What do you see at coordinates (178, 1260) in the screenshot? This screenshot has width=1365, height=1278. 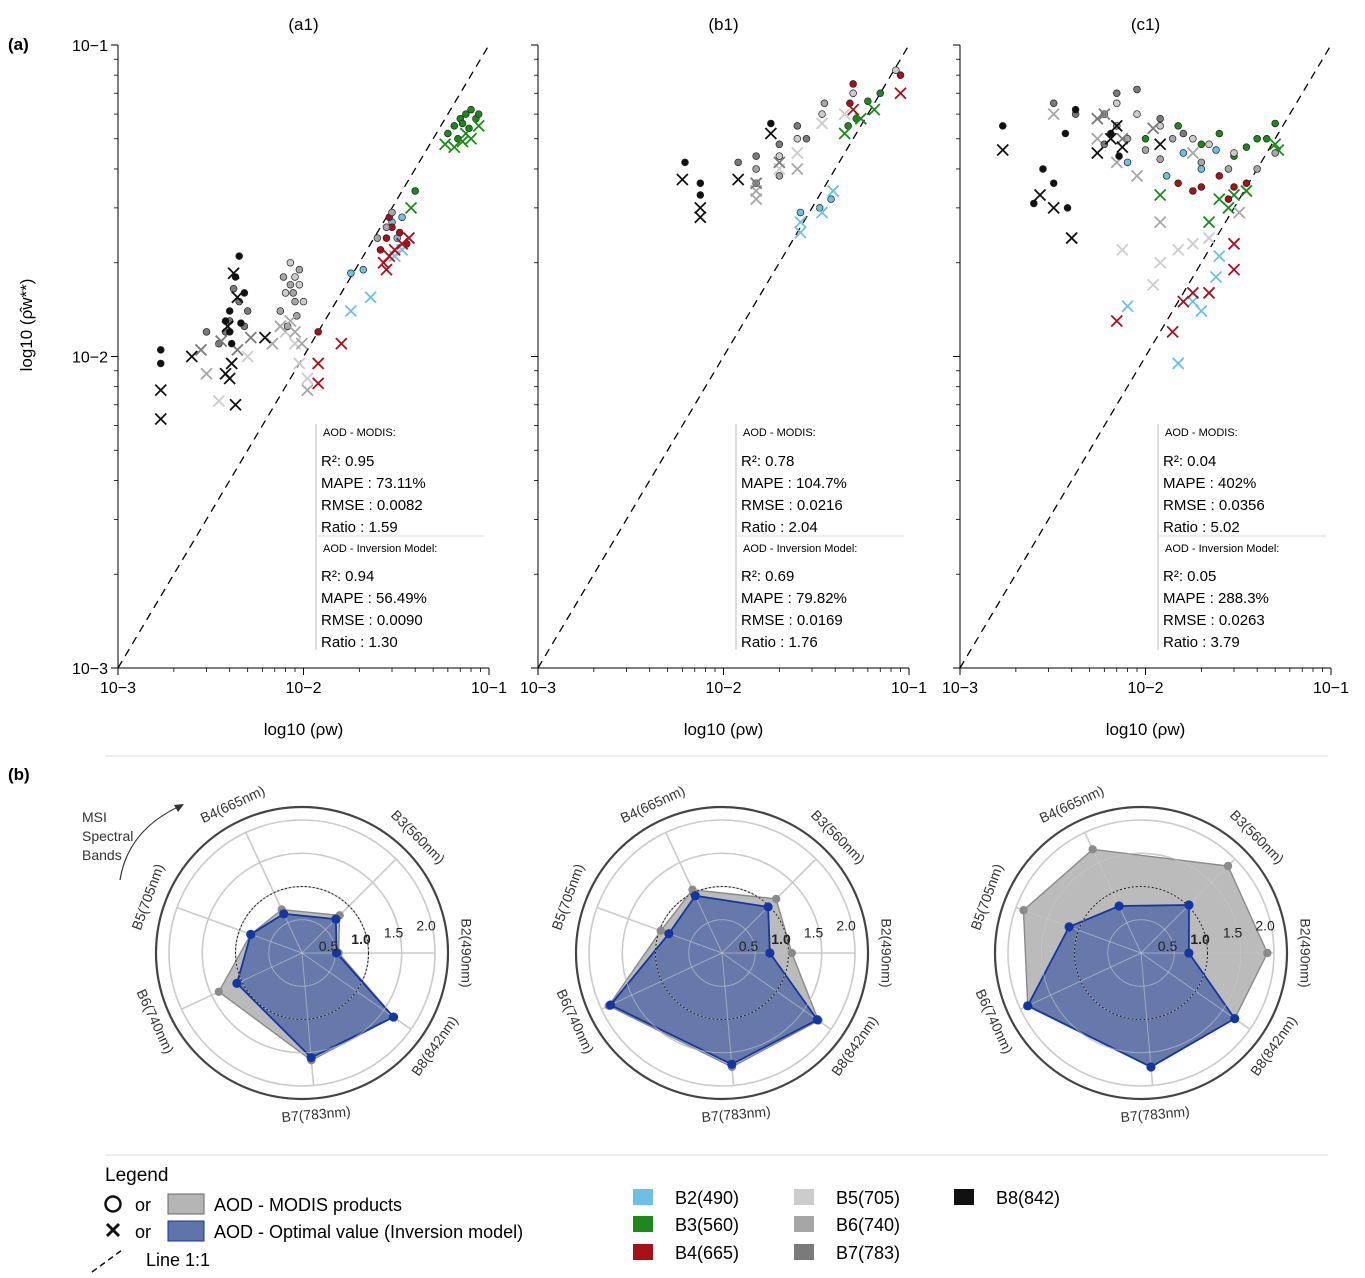 I see `legend-line-label: Line 1:1` at bounding box center [178, 1260].